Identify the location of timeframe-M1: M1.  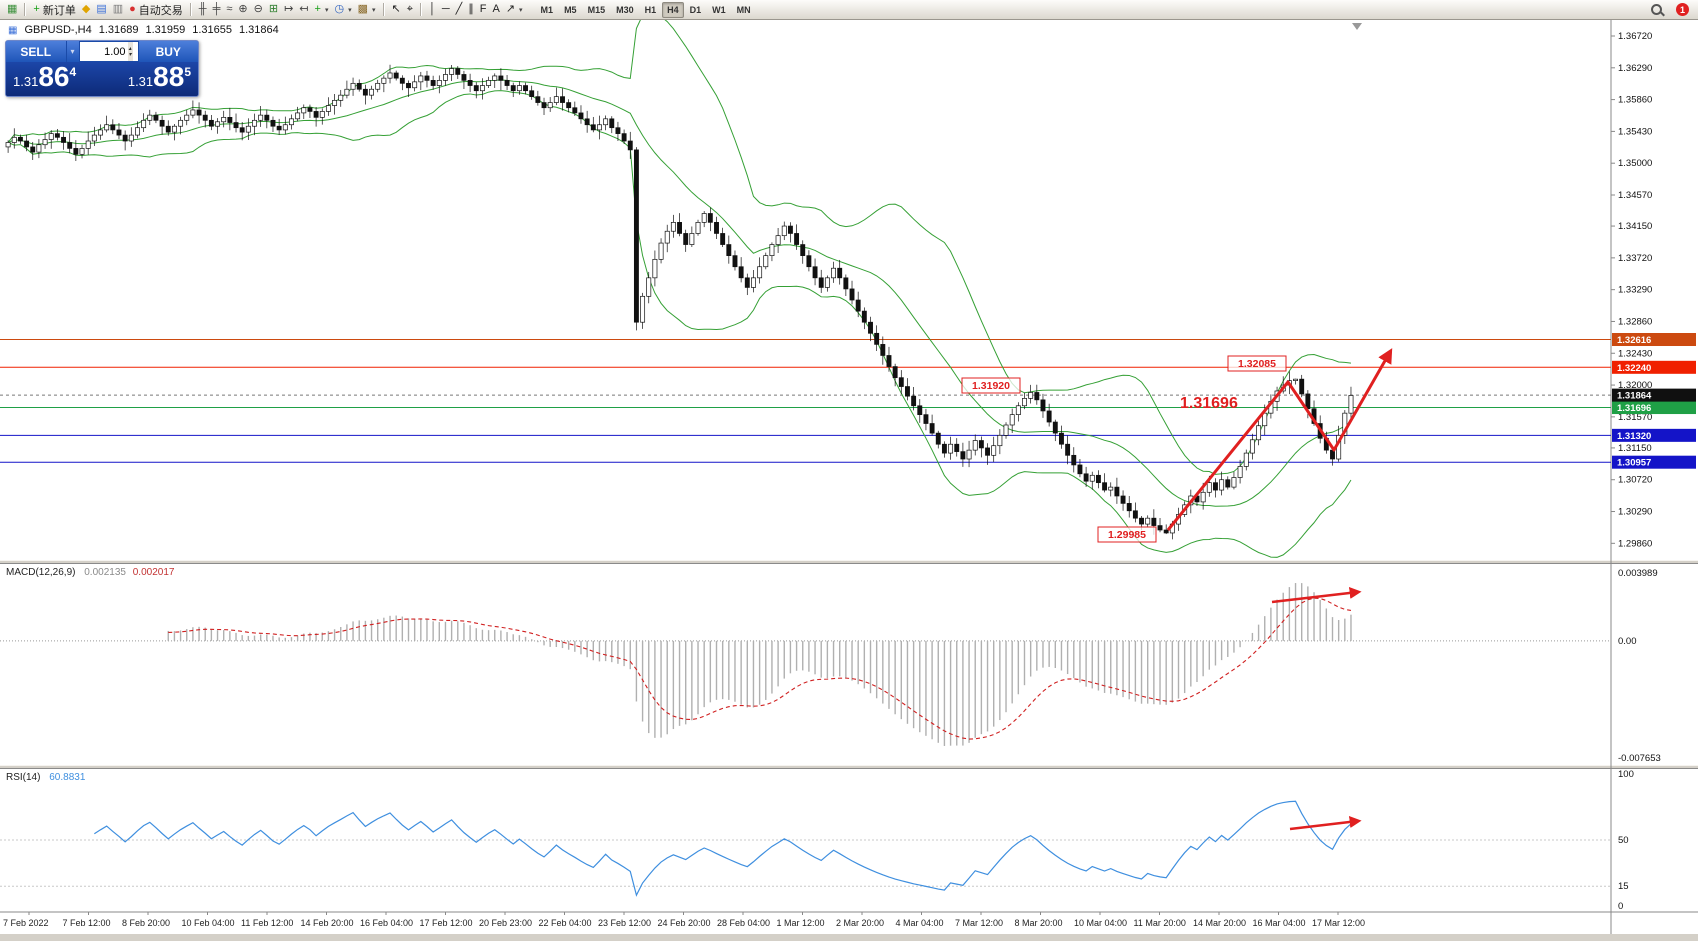
(547, 9).